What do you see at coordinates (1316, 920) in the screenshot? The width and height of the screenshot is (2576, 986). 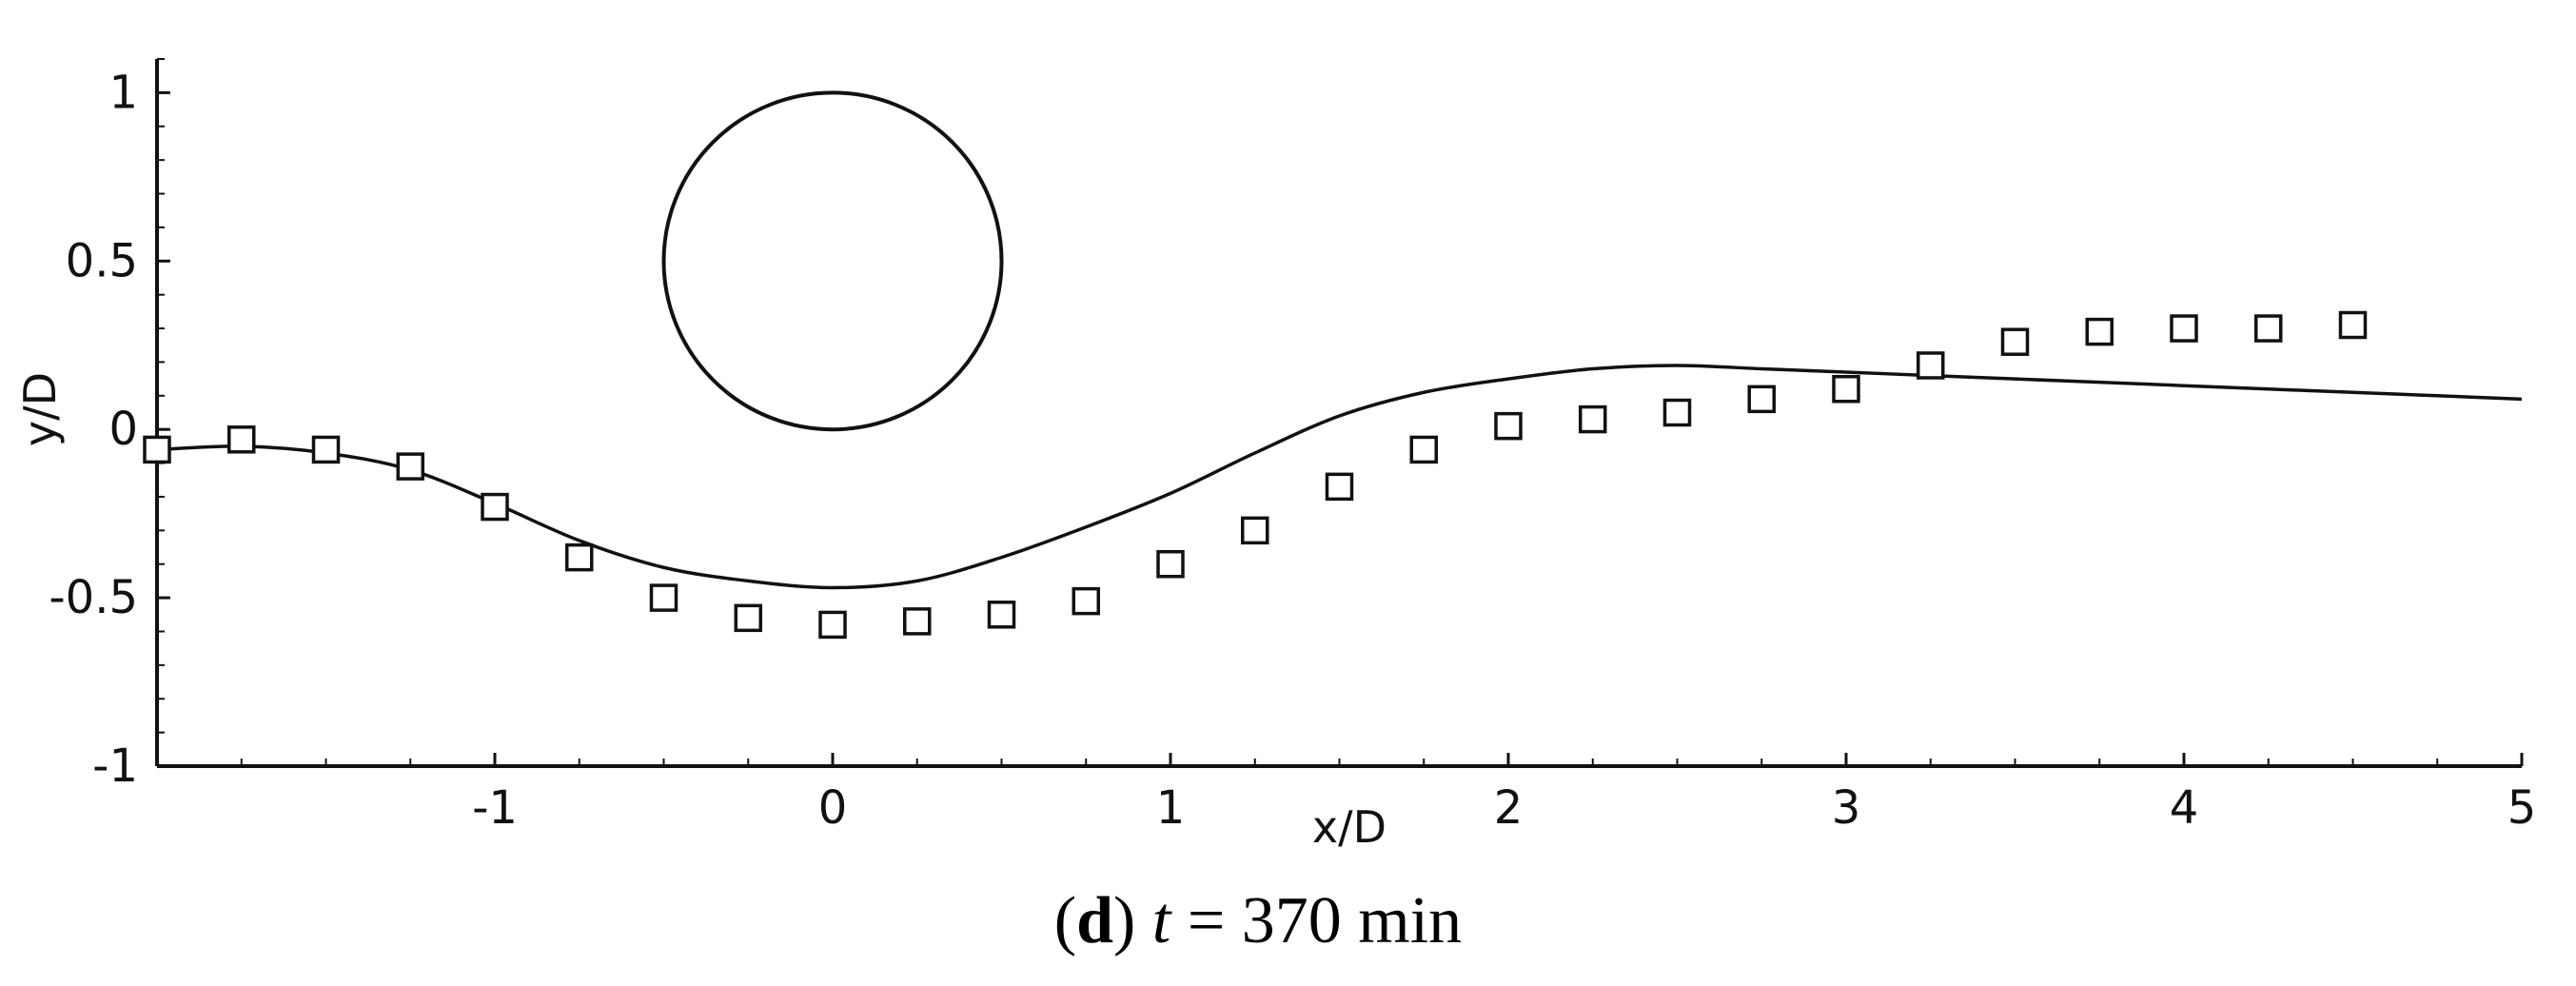 I see `caption-rest: = 370 min` at bounding box center [1316, 920].